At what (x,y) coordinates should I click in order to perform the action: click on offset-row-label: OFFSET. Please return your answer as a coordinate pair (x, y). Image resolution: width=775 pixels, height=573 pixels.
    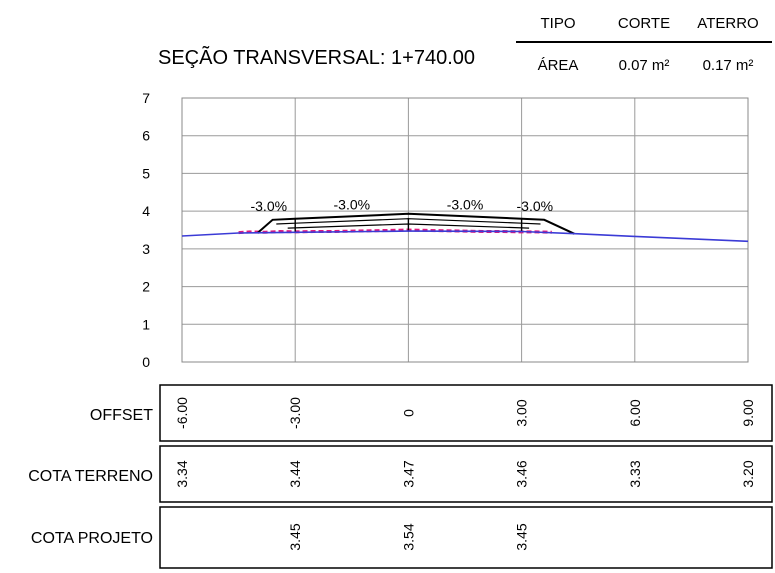
    Looking at the image, I should click on (121, 415).